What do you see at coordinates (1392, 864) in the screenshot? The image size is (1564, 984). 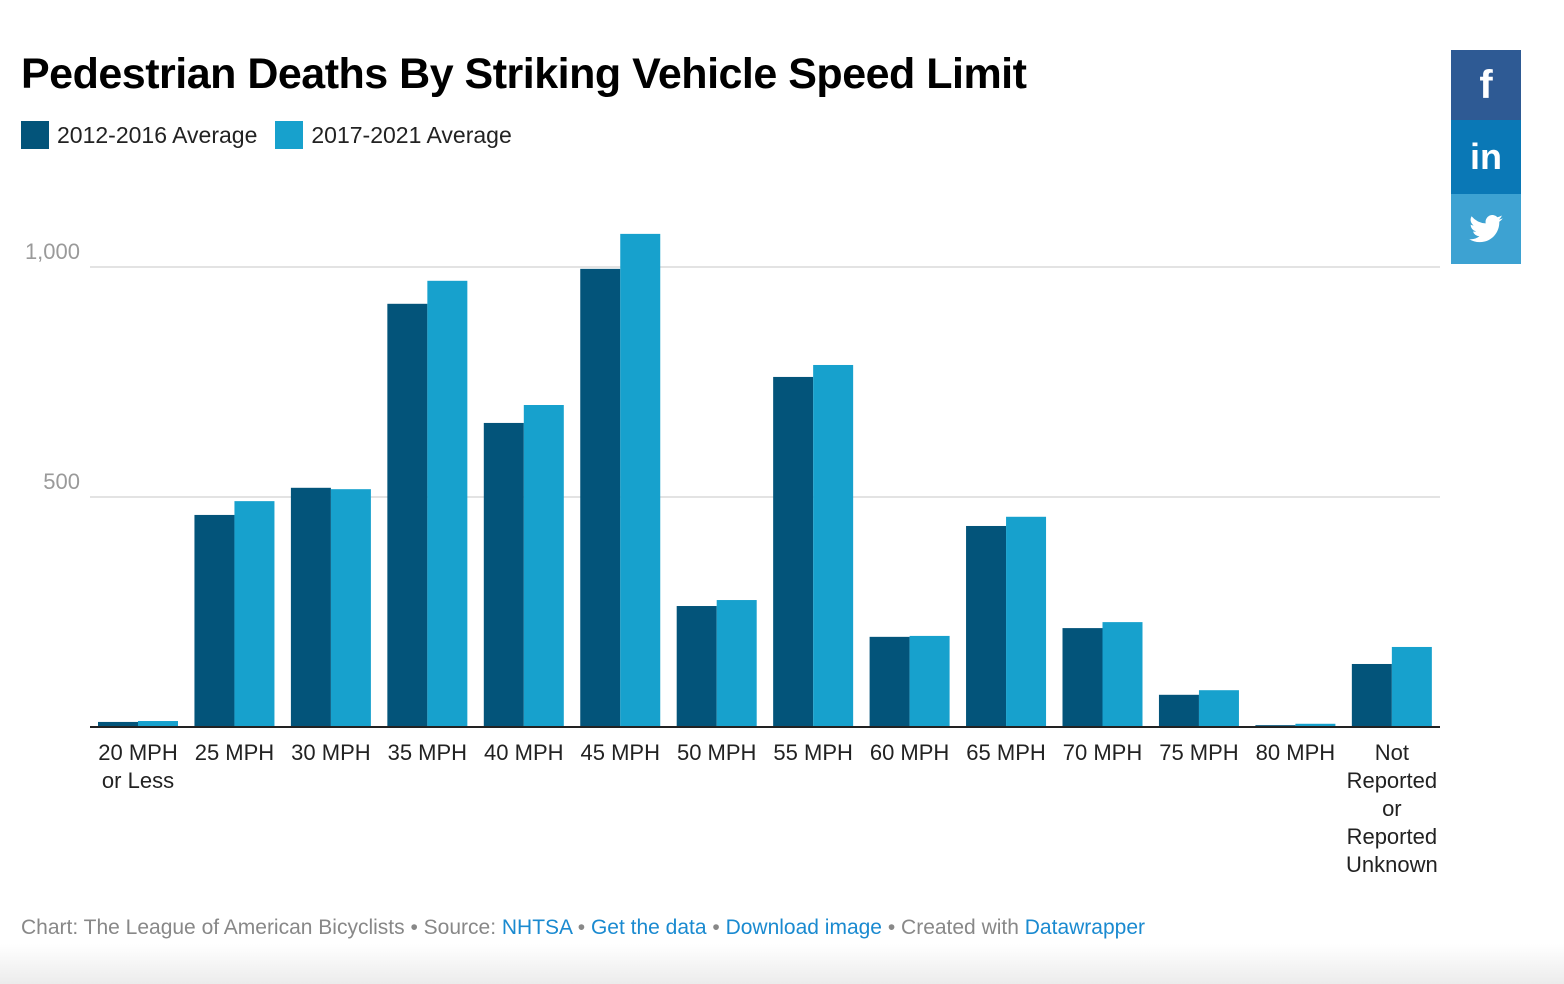 I see `x-tick-label: Unknown` at bounding box center [1392, 864].